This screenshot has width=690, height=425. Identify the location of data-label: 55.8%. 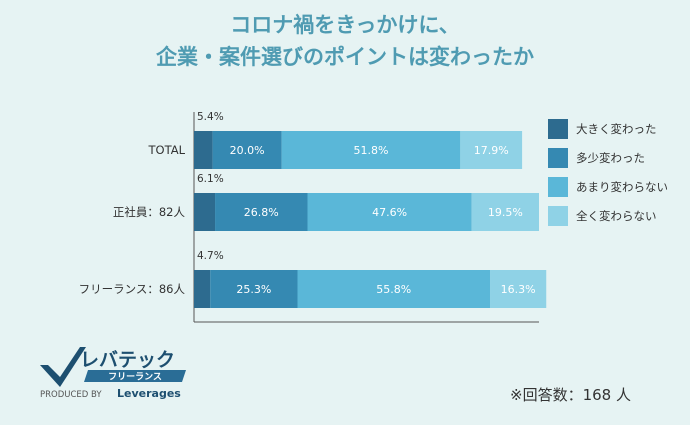
(393, 289).